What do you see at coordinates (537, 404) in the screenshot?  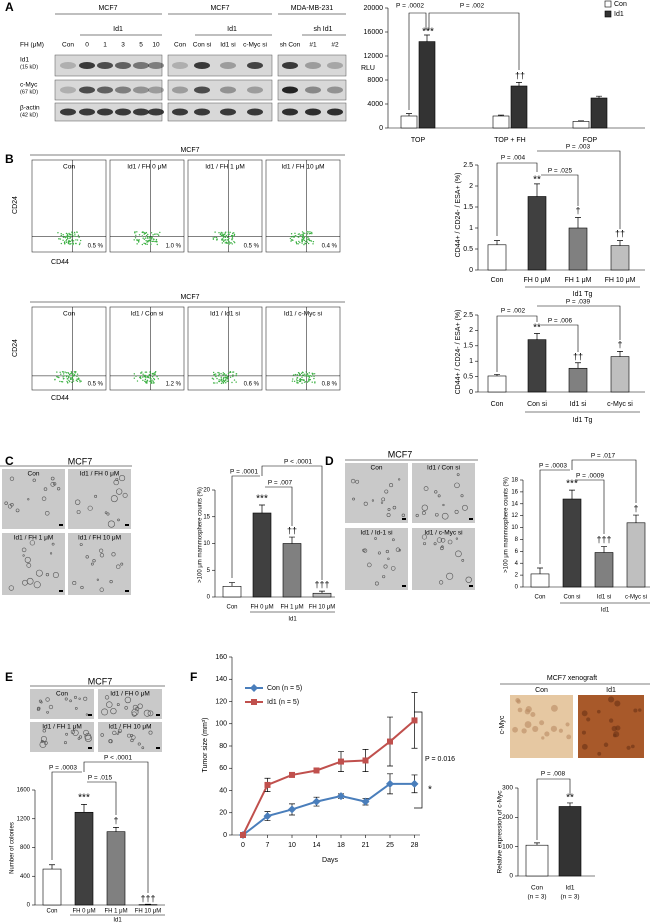 I see `x-tick-label: Con si` at bounding box center [537, 404].